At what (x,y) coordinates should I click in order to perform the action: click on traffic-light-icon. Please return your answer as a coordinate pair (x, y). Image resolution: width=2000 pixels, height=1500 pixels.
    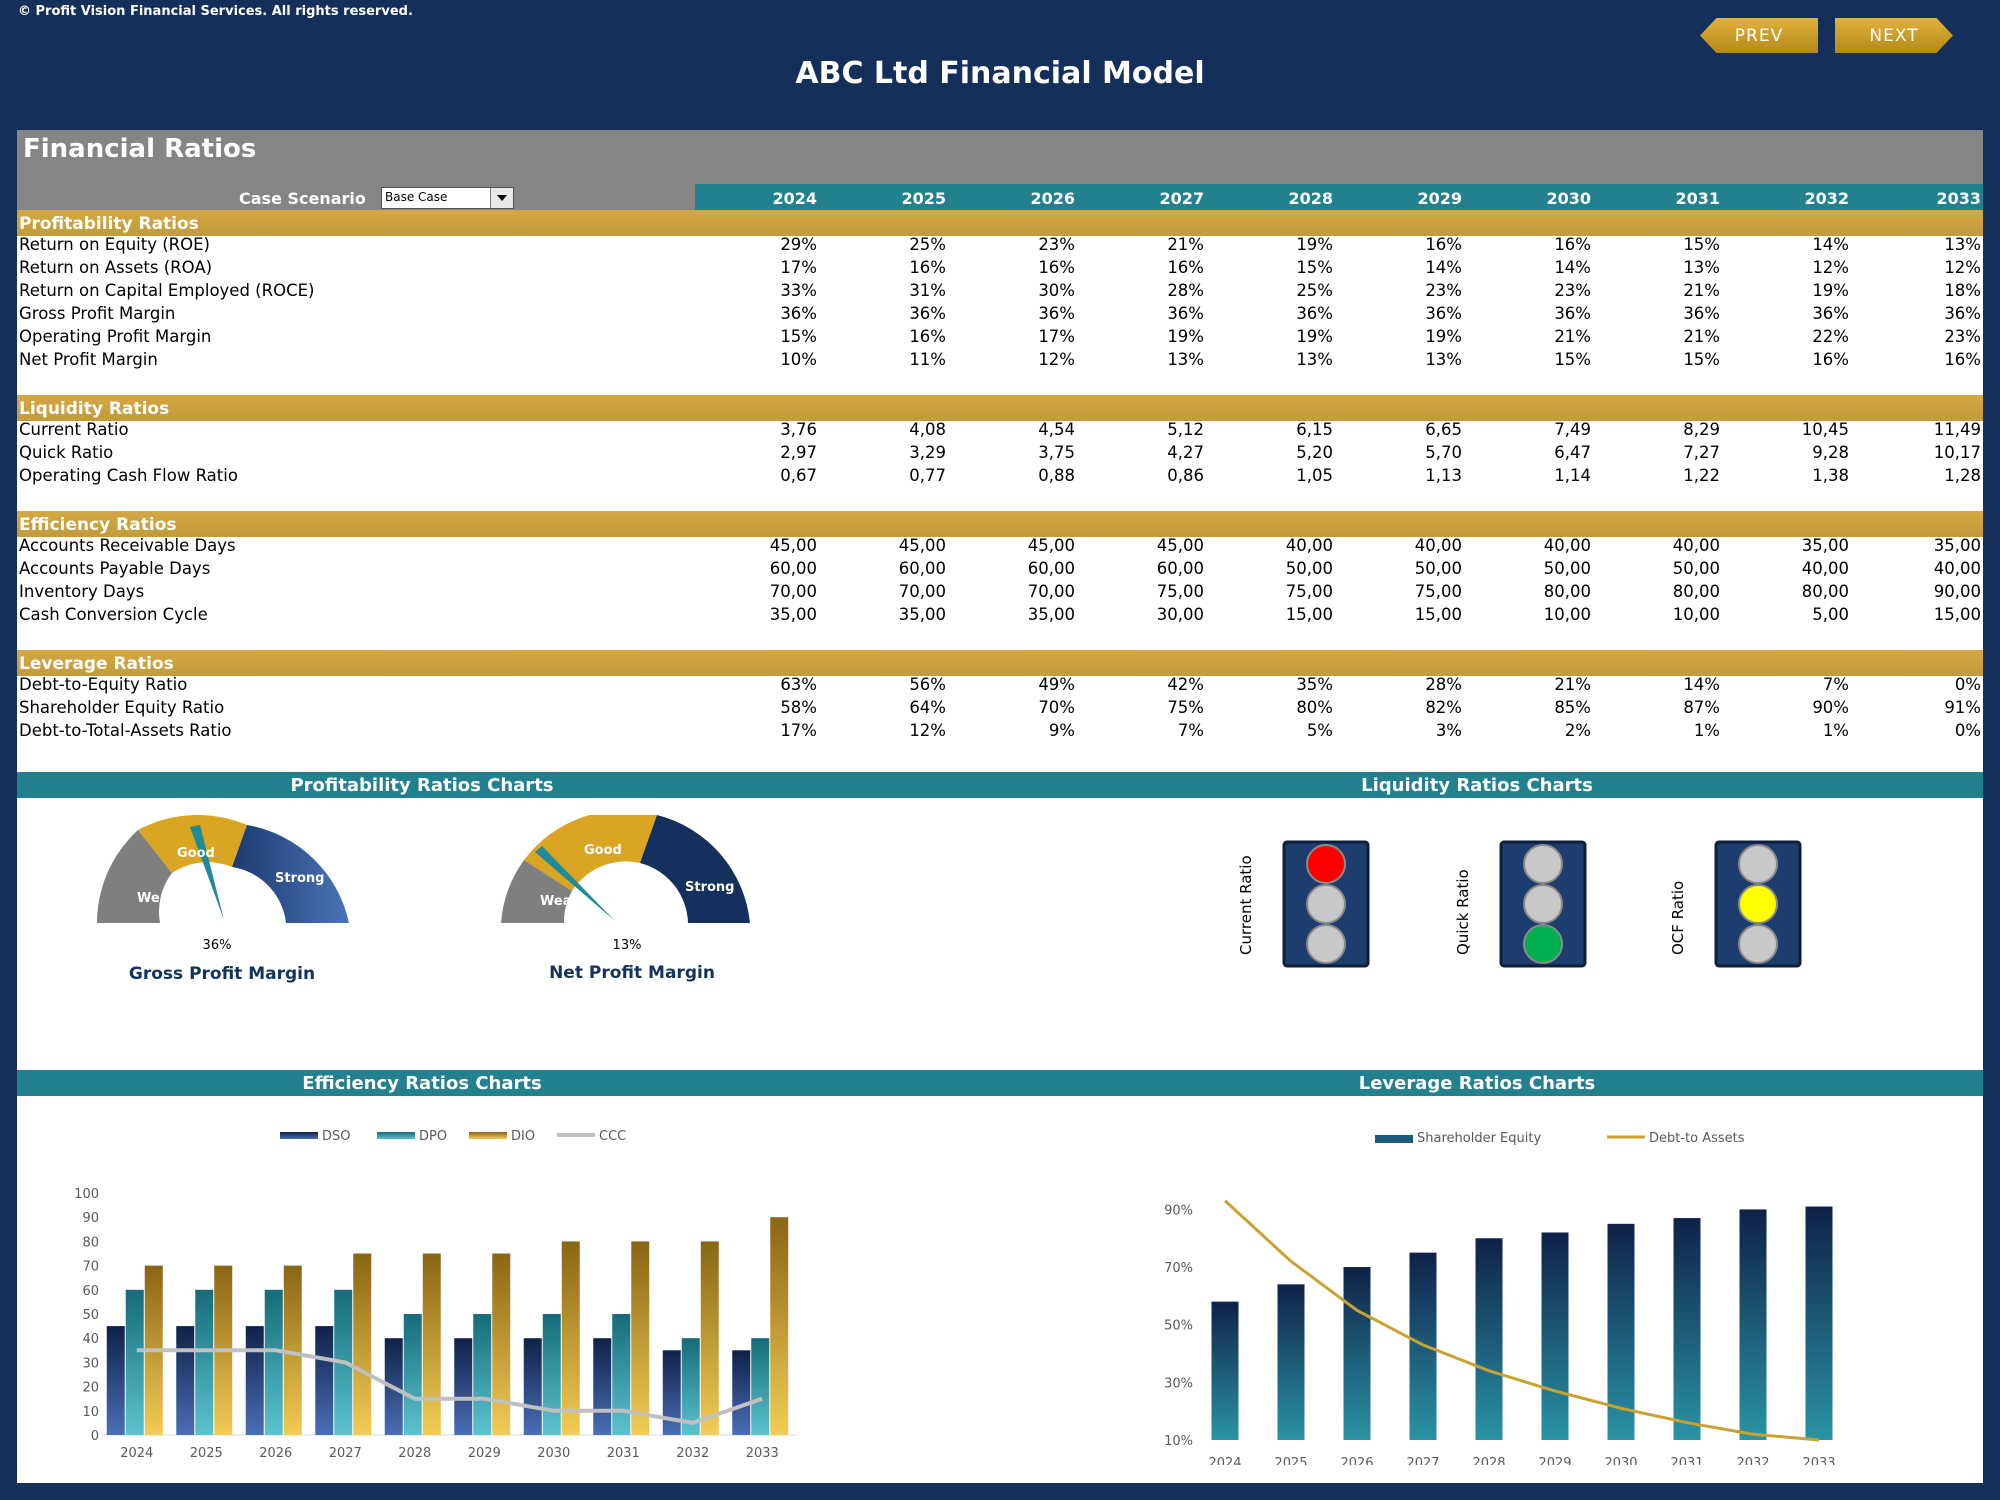
    Looking at the image, I should click on (1758, 904).